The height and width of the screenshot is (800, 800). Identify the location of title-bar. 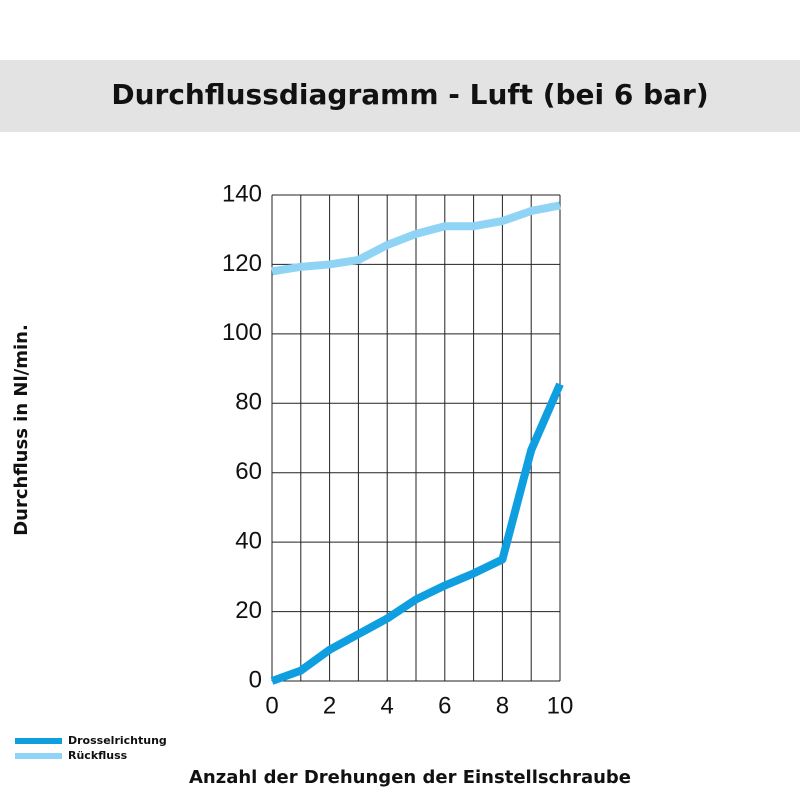
(400, 96).